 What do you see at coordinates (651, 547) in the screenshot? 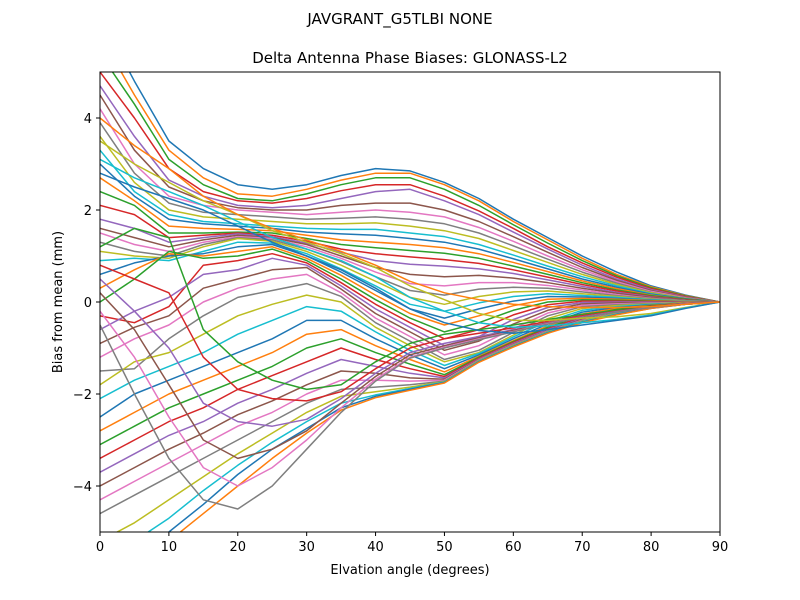
I see `x-tick-label: 80` at bounding box center [651, 547].